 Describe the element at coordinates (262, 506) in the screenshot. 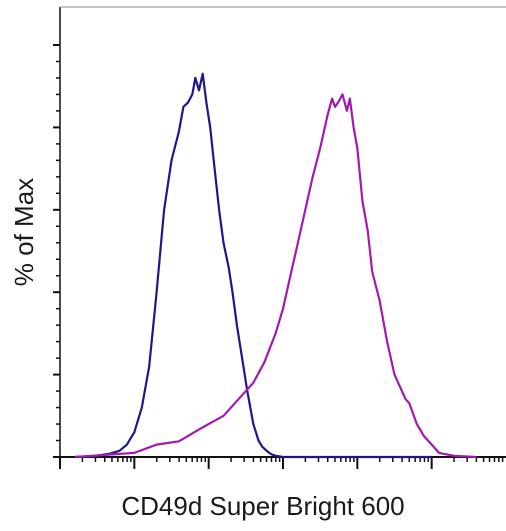

I see `x-axis-label: CD49d Super Bright 600` at that location.